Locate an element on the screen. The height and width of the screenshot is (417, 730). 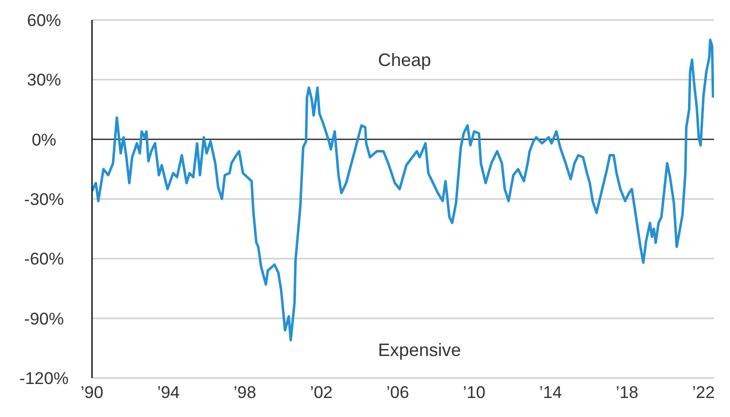
x-tick-label: ’10 is located at coordinates (474, 392).